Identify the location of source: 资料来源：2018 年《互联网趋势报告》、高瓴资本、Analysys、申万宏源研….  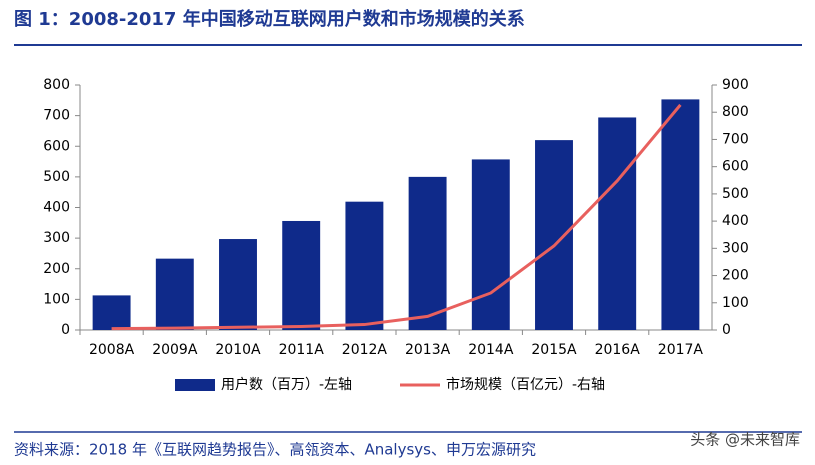
(275, 450).